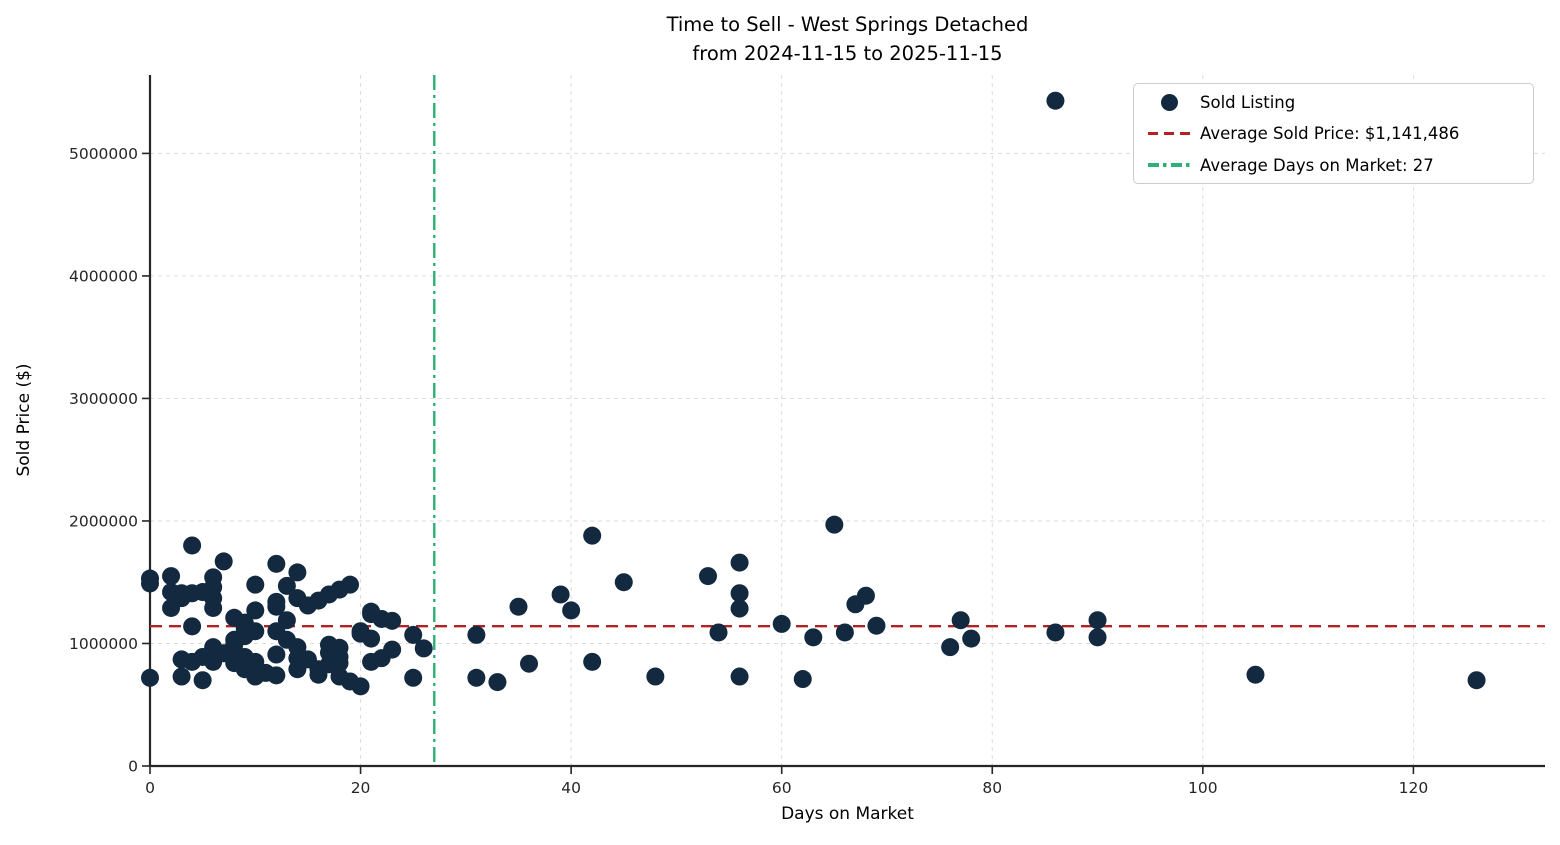 This screenshot has width=1560, height=845. What do you see at coordinates (103, 276) in the screenshot?
I see `y-tick-label: 4000000` at bounding box center [103, 276].